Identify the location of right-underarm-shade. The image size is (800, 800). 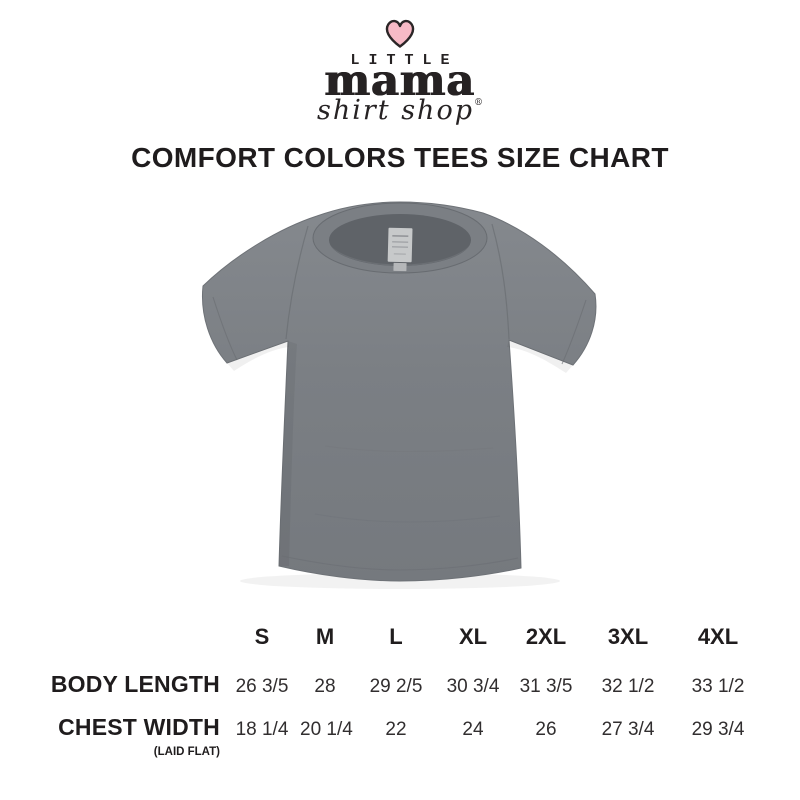
(540, 356).